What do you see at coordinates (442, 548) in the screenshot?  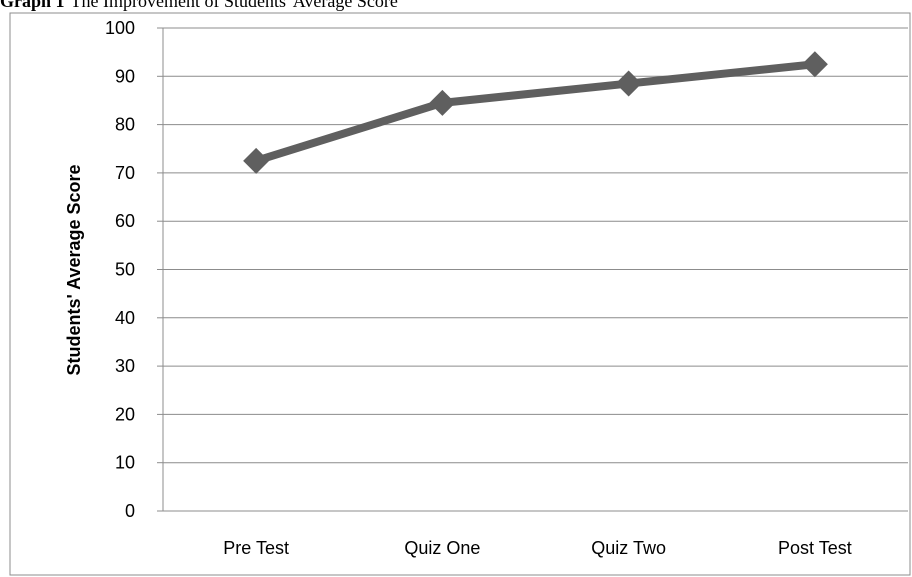 I see `x-tick-label: Quiz One` at bounding box center [442, 548].